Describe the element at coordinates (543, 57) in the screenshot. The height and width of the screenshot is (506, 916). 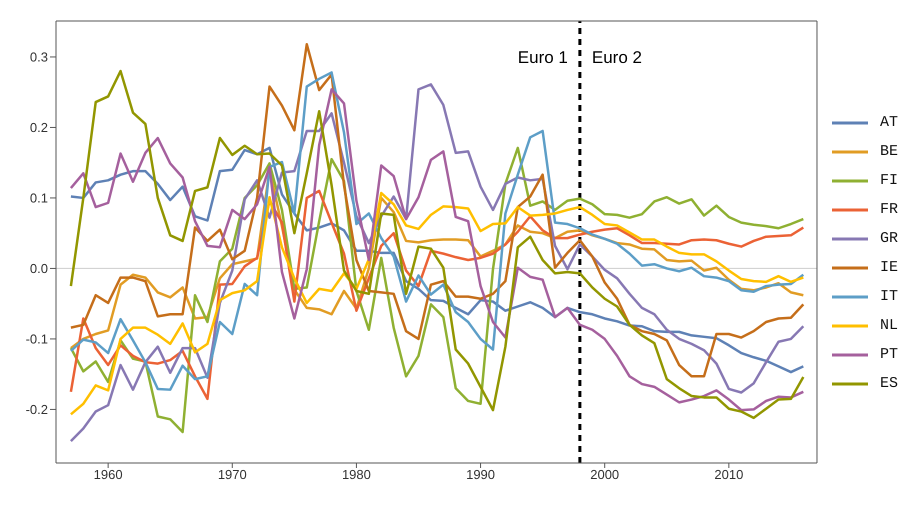
I see `annotation: Euro 1` at that location.